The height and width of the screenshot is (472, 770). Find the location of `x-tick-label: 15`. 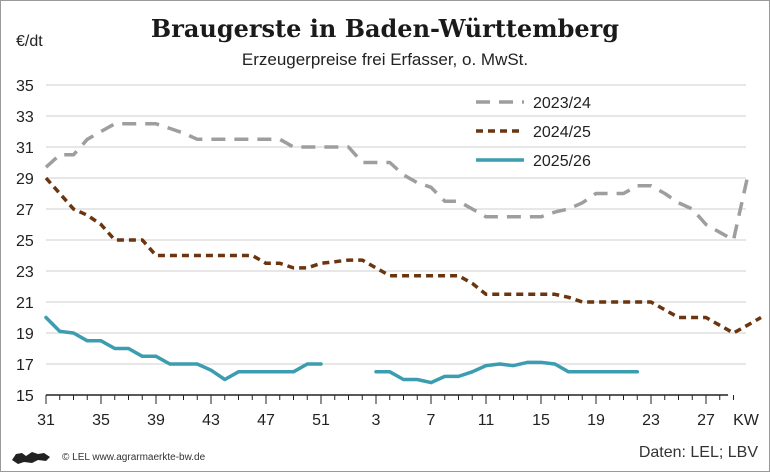

x-tick-label: 15 is located at coordinates (541, 420).